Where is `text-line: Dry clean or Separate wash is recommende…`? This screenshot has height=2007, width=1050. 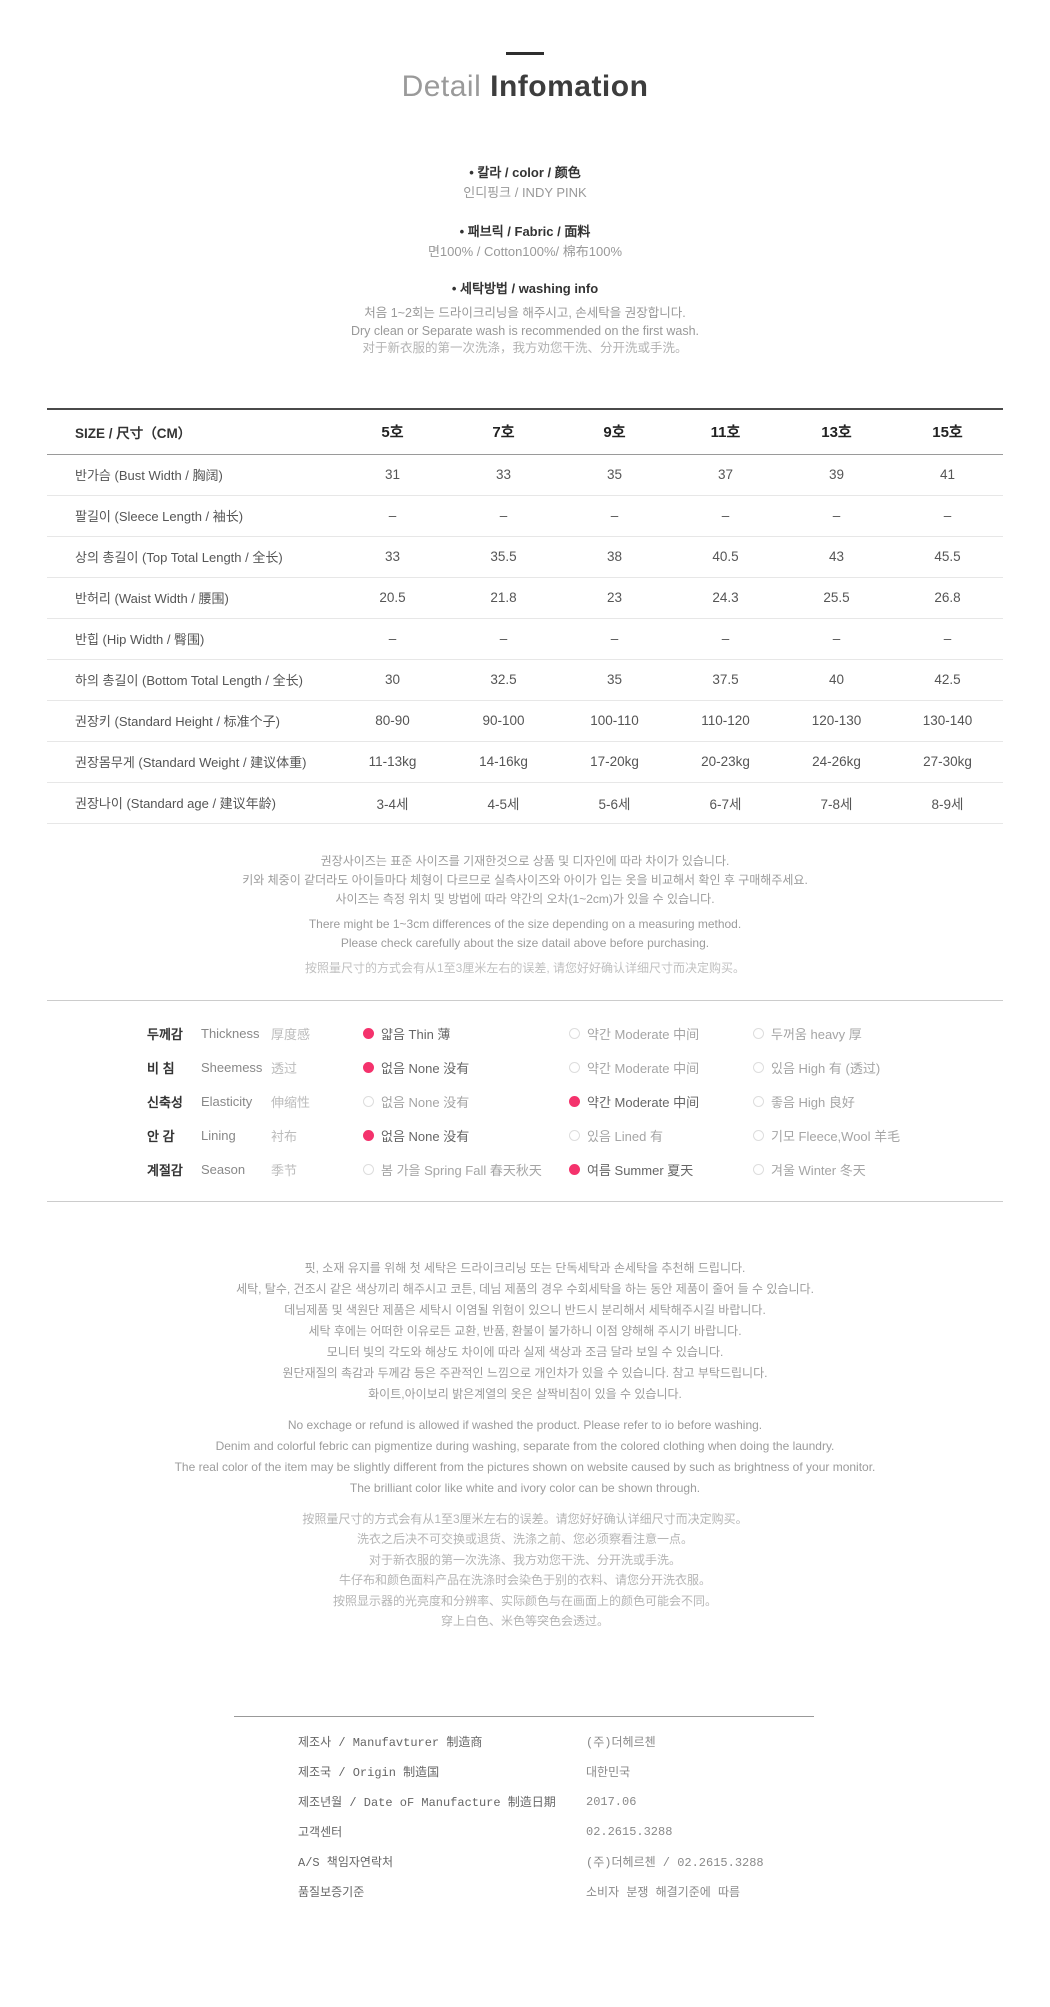
text-line: Dry clean or Separate wash is recommende… is located at coordinates (525, 330).